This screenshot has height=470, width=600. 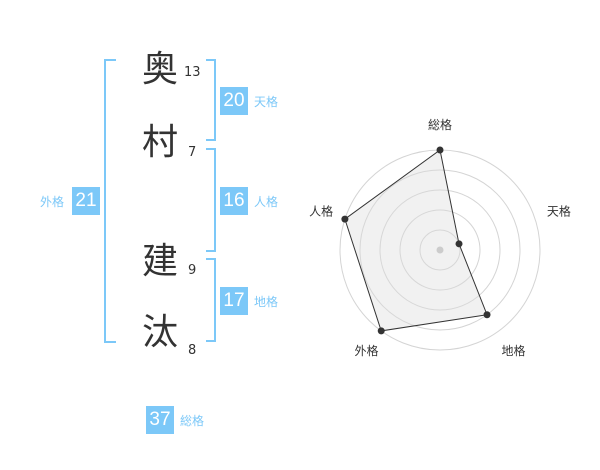 I want to click on chikaku-value: 17, so click(x=234, y=301).